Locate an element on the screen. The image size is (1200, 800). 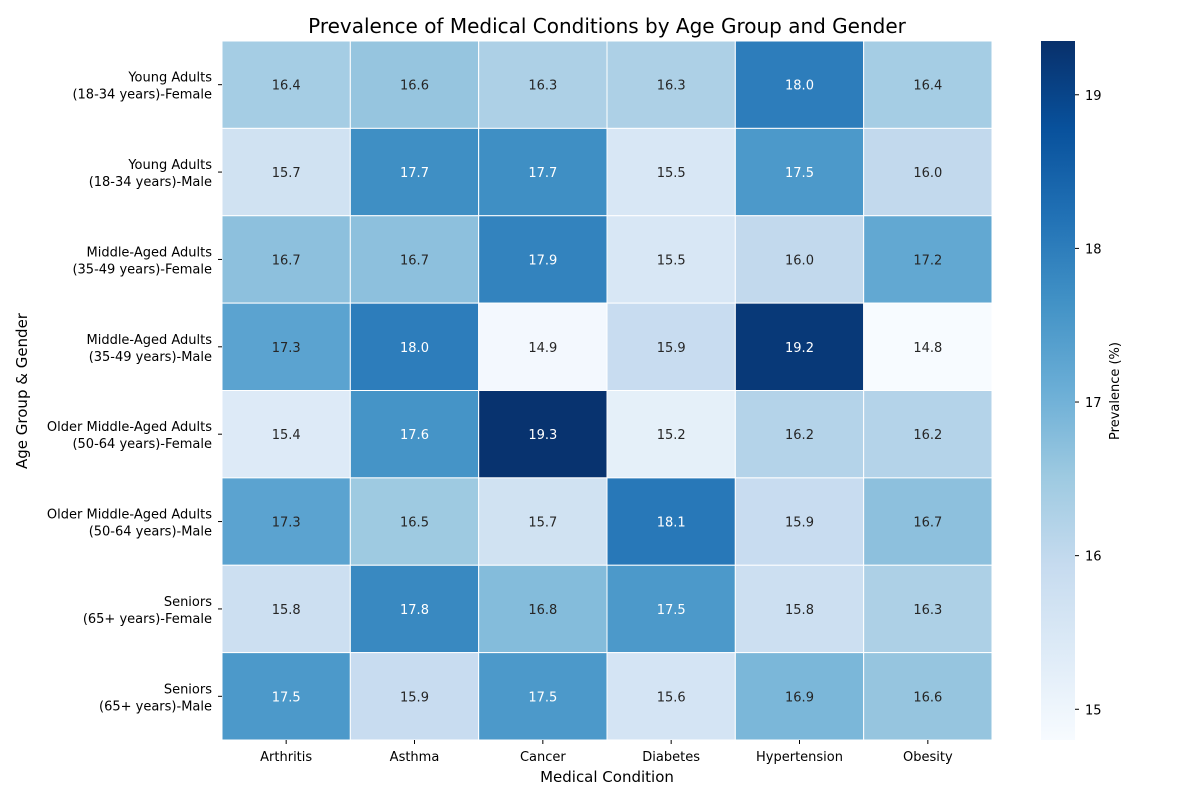
cell-value-label: 17.6 is located at coordinates (414, 435).